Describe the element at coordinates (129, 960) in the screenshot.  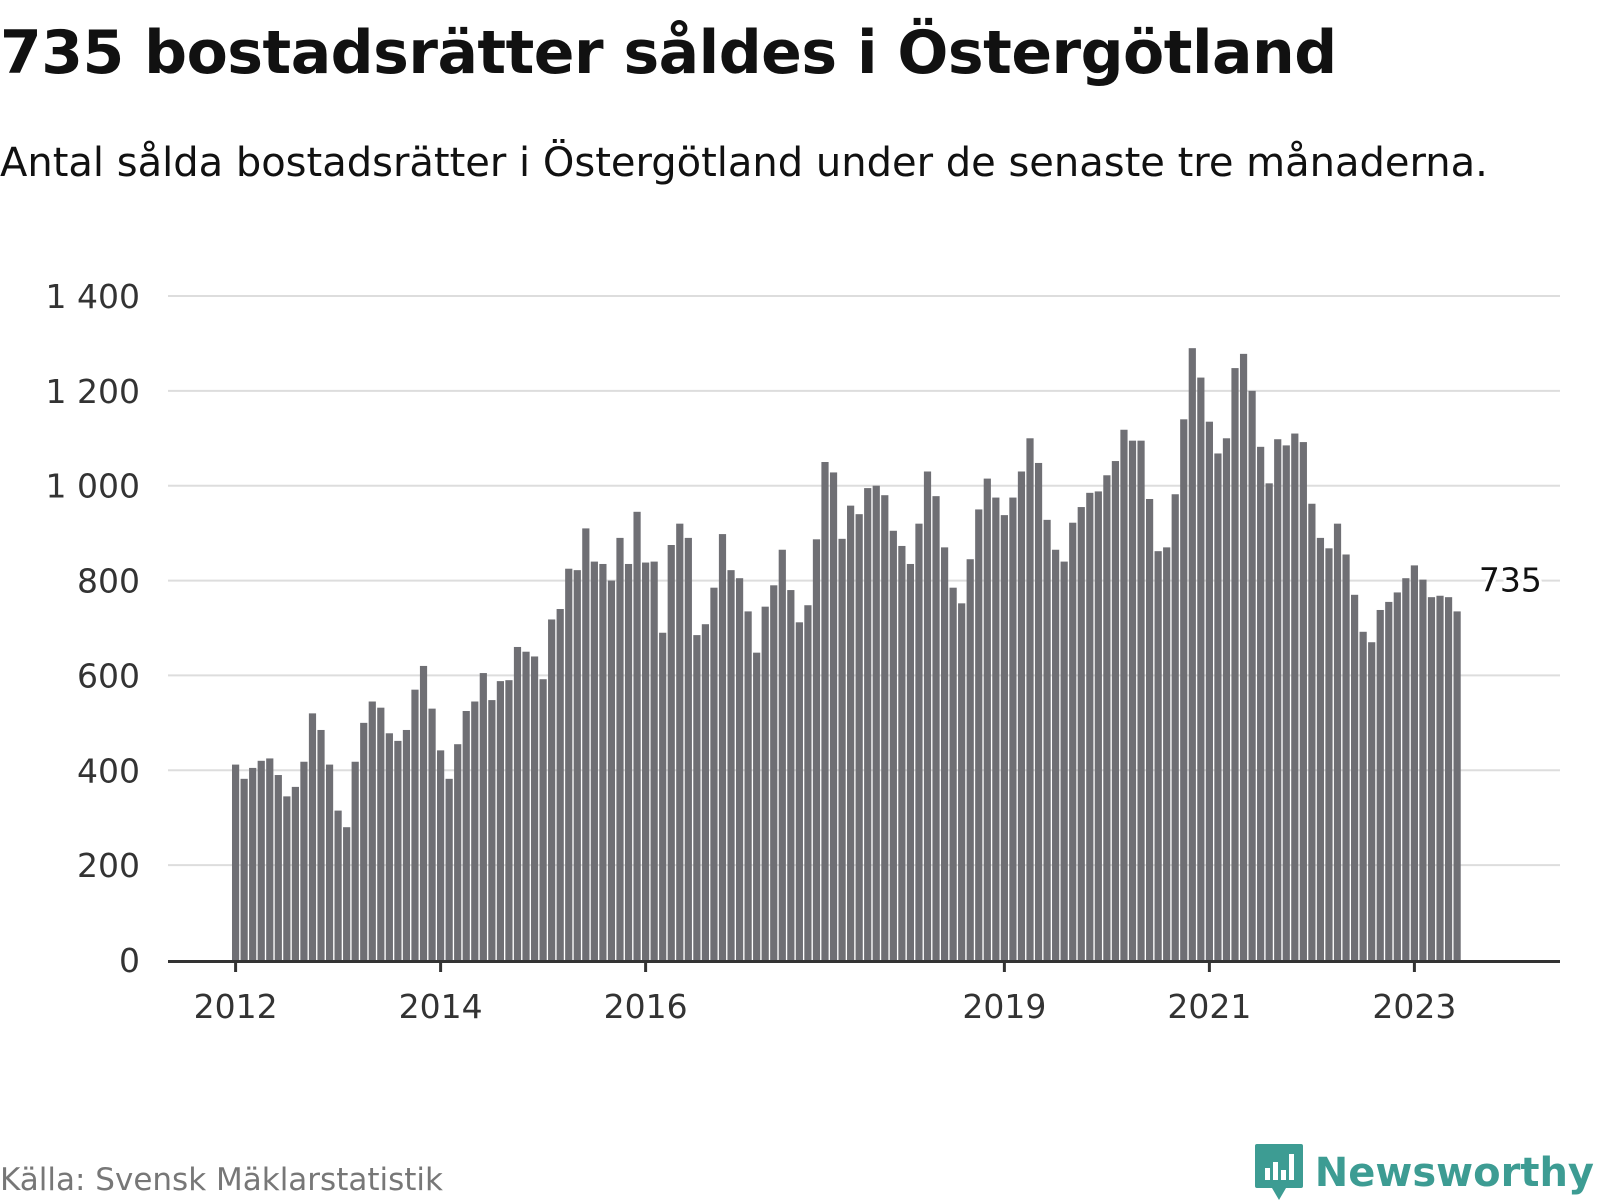
I see `y-tick-label: 0` at that location.